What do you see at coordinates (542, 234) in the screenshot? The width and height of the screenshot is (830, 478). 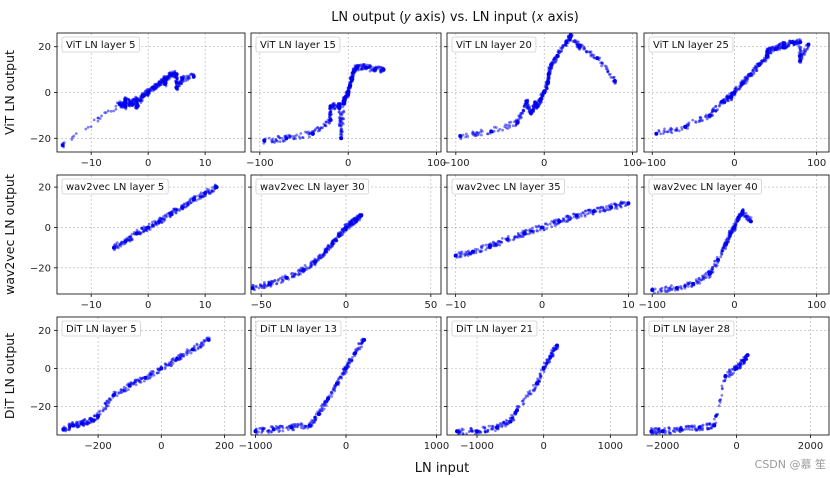 I see `panel-background` at bounding box center [542, 234].